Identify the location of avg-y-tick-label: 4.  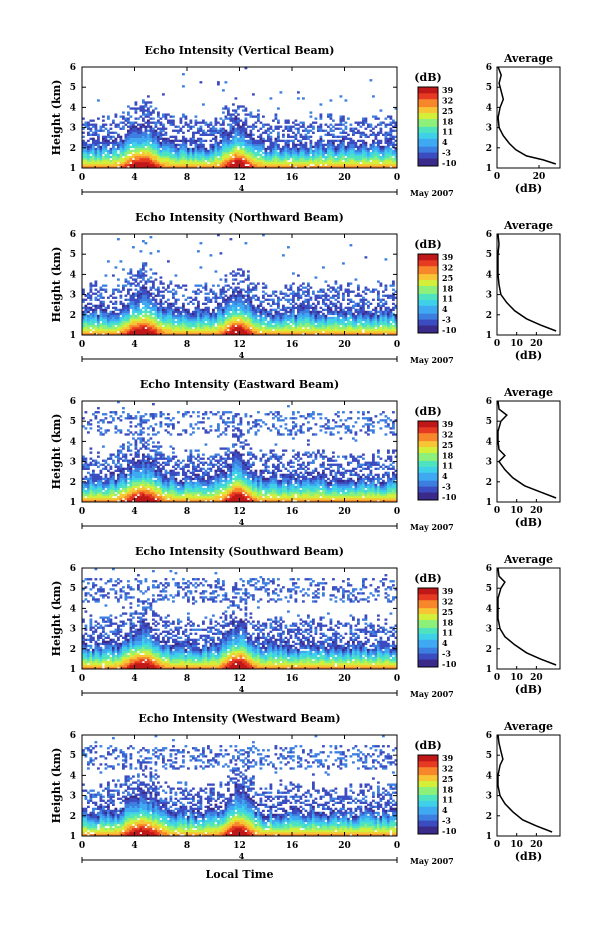
(489, 108).